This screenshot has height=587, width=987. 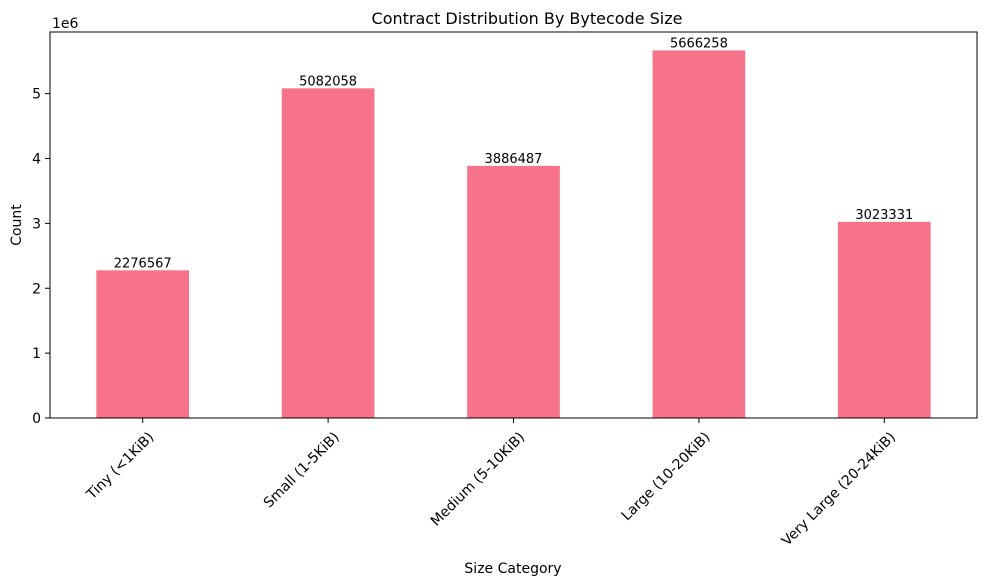 What do you see at coordinates (36, 160) in the screenshot?
I see `y-tick-label-4: 4` at bounding box center [36, 160].